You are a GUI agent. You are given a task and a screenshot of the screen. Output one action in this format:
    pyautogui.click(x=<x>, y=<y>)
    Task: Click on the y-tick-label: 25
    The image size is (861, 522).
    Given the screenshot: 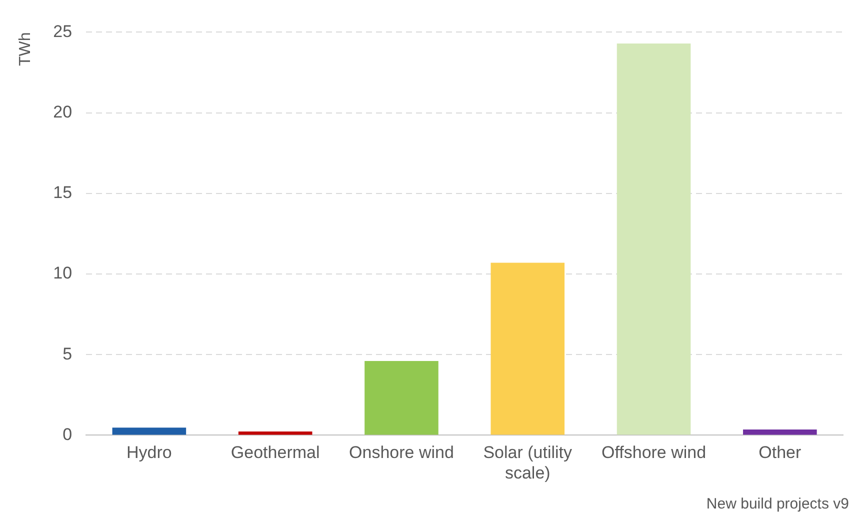 What is the action you would take?
    pyautogui.click(x=62, y=31)
    